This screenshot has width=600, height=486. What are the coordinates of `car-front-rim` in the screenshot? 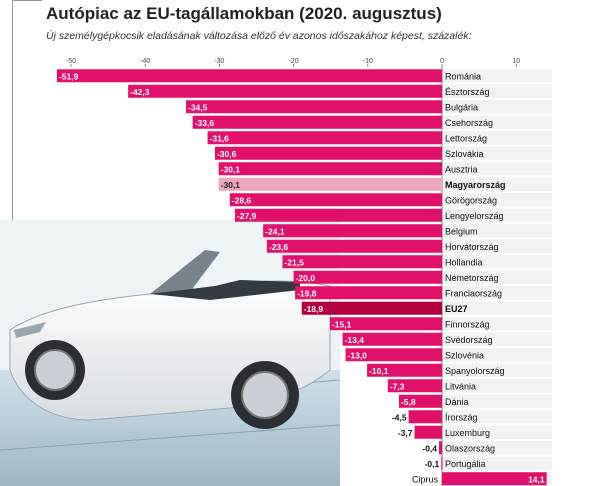 It's located at (55, 370).